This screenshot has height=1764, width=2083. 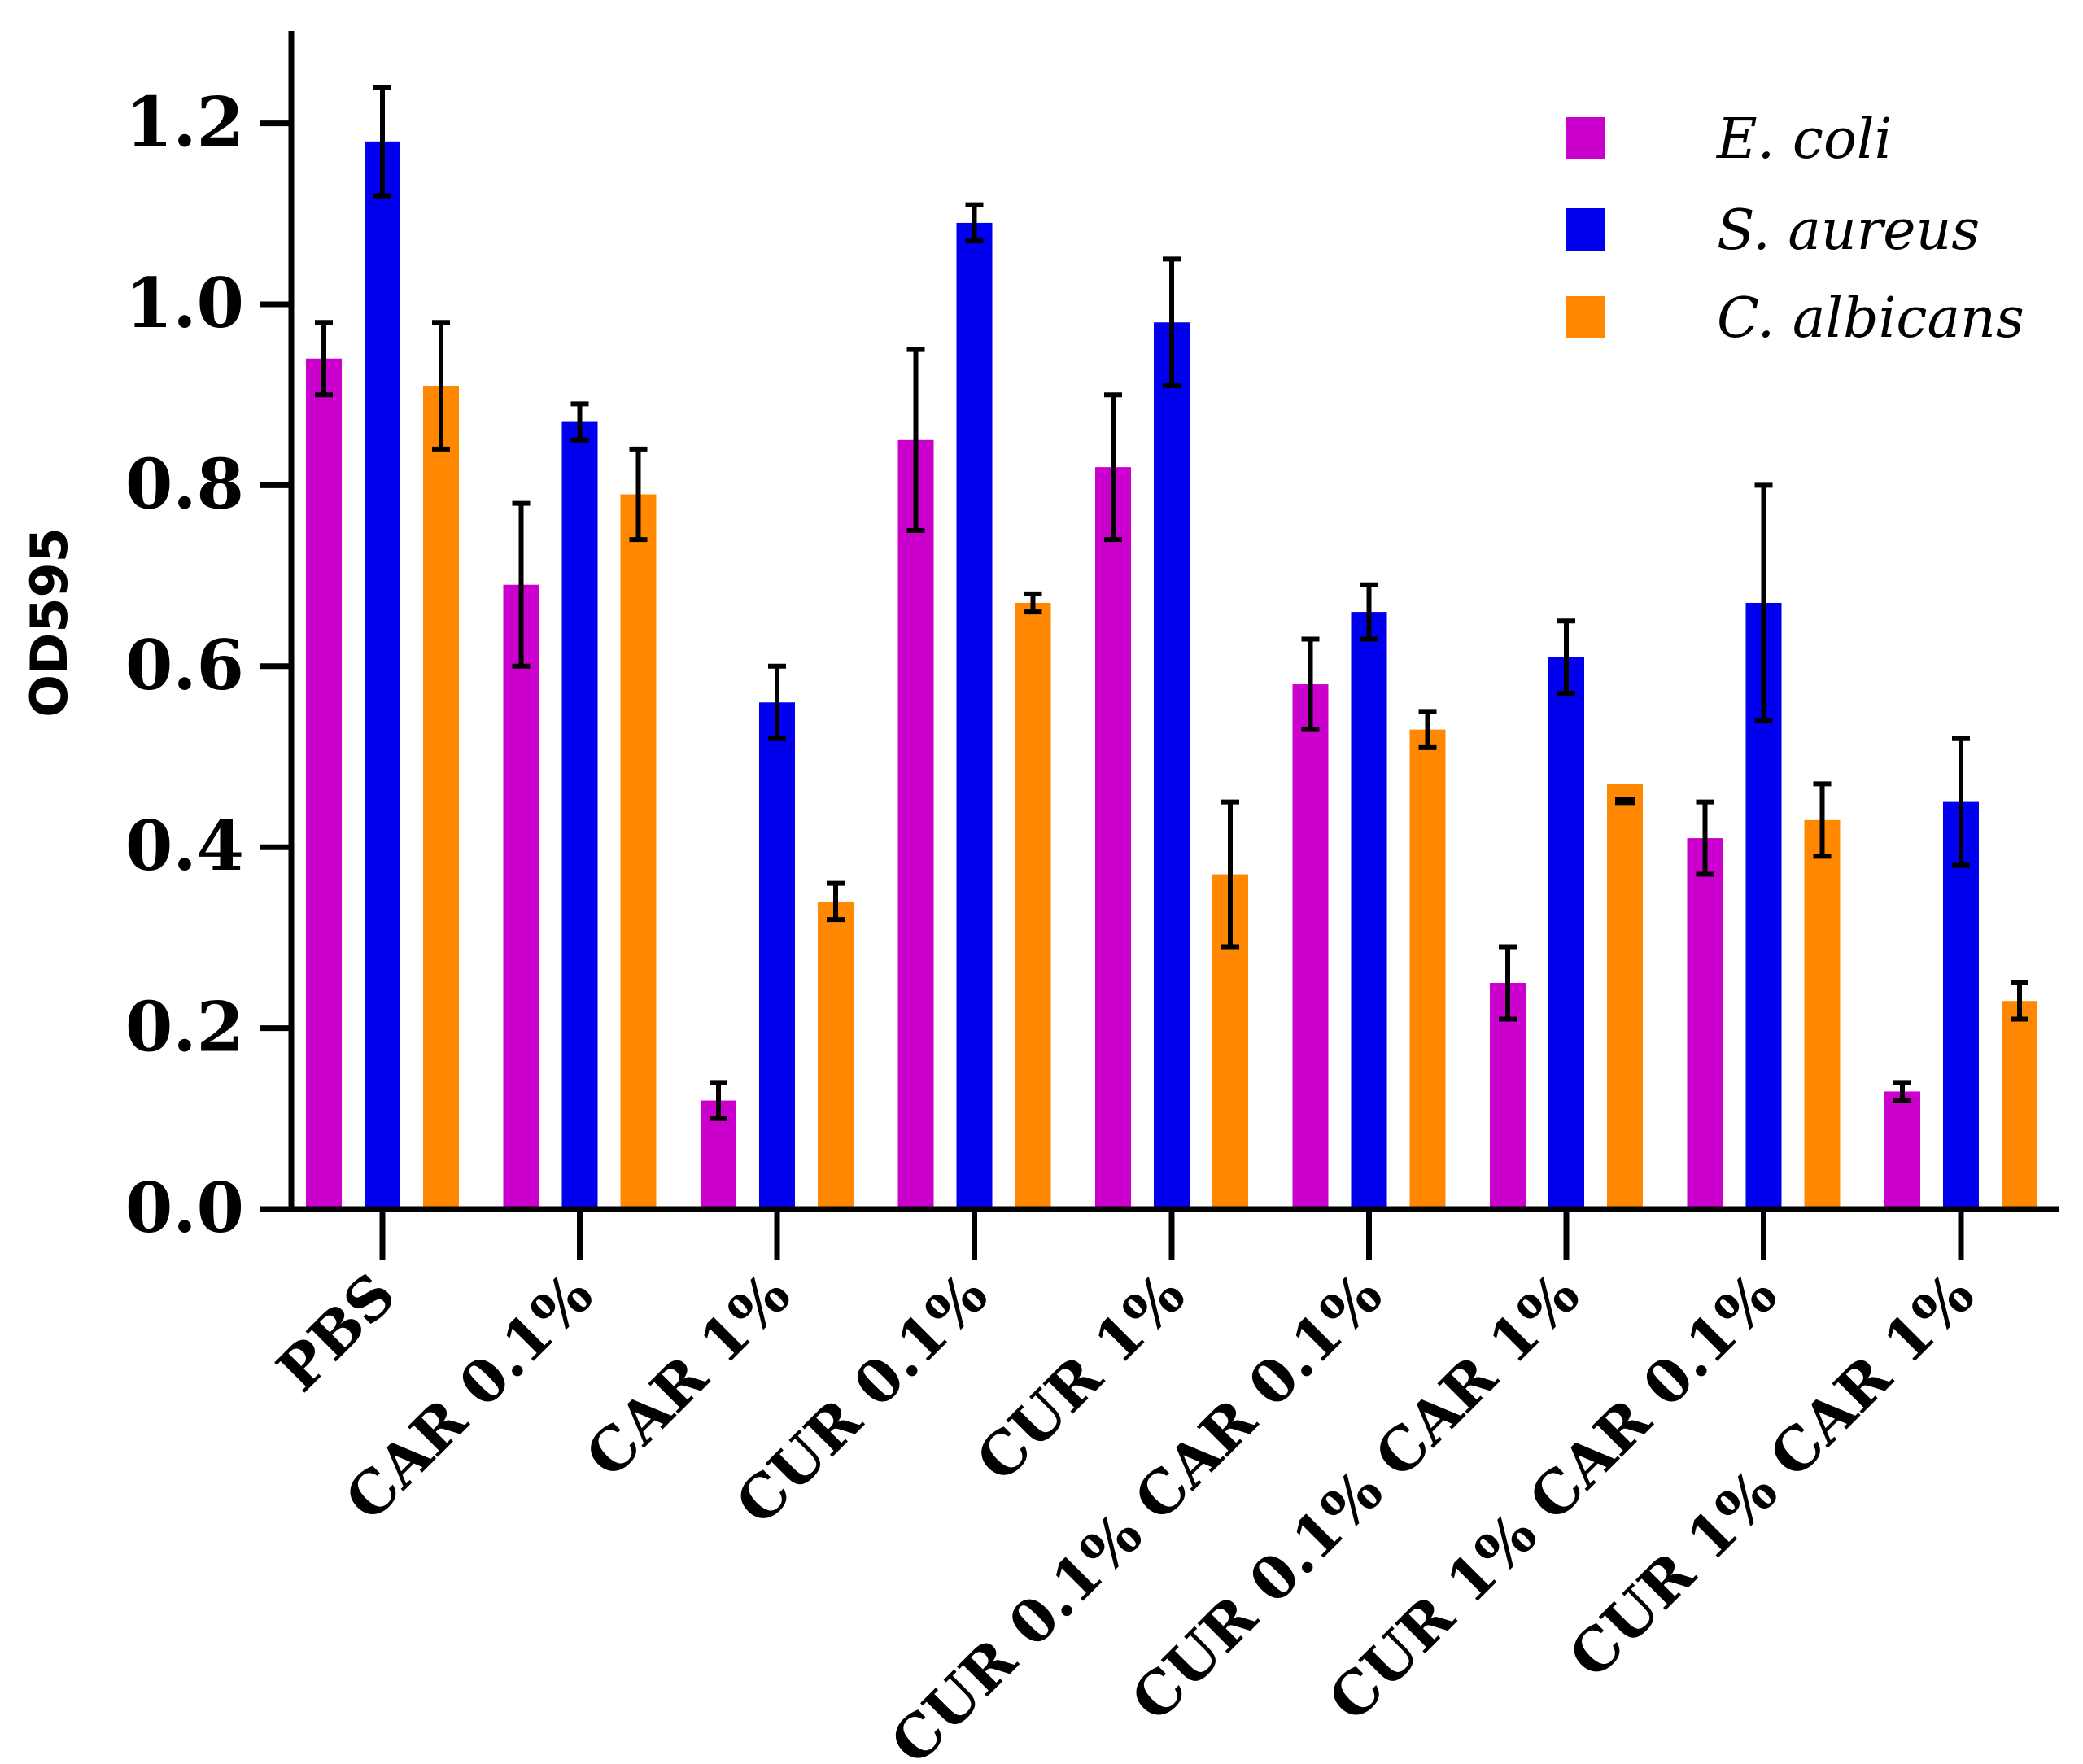 I want to click on y-ticks-layer: 0.0 0.2 0.4 0.6 0.8 1.0 1.2, so click(x=208, y=665).